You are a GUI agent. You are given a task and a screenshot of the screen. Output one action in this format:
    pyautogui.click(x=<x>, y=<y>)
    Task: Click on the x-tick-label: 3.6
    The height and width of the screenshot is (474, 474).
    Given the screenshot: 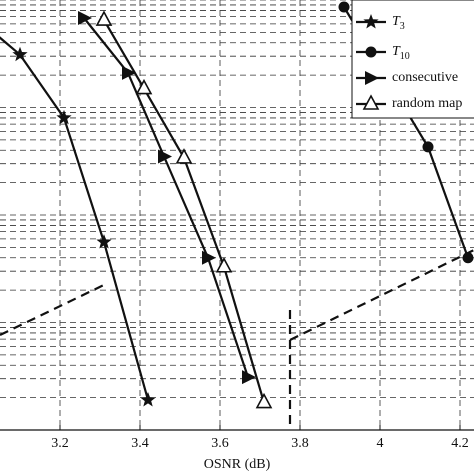 What is the action you would take?
    pyautogui.click(x=220, y=443)
    